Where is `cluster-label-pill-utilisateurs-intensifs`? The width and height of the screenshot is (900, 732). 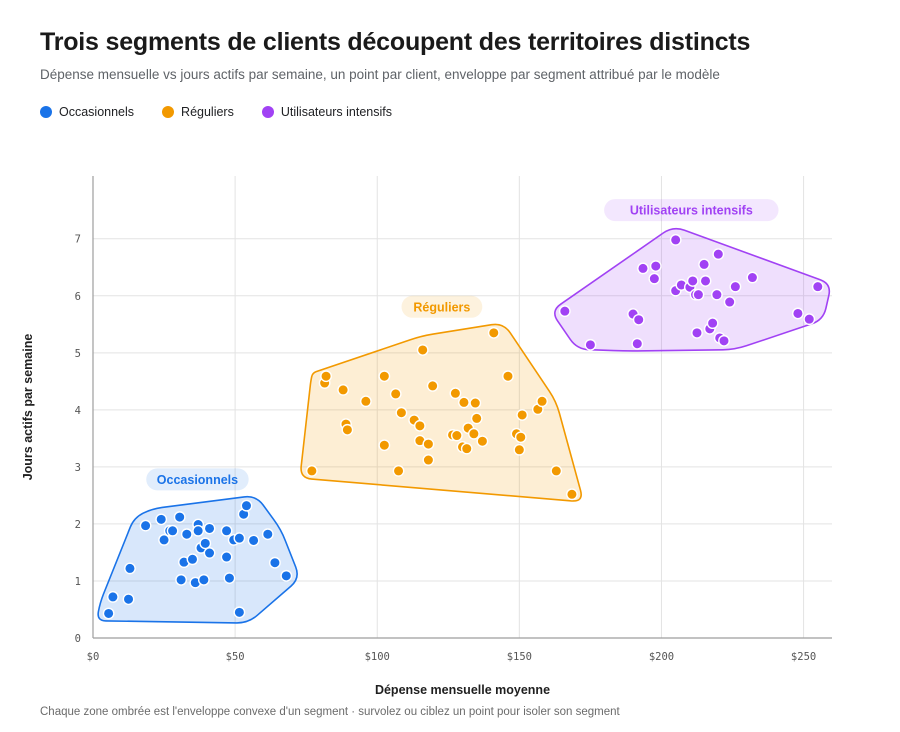 cluster-label-pill-utilisateurs-intensifs is located at coordinates (691, 210).